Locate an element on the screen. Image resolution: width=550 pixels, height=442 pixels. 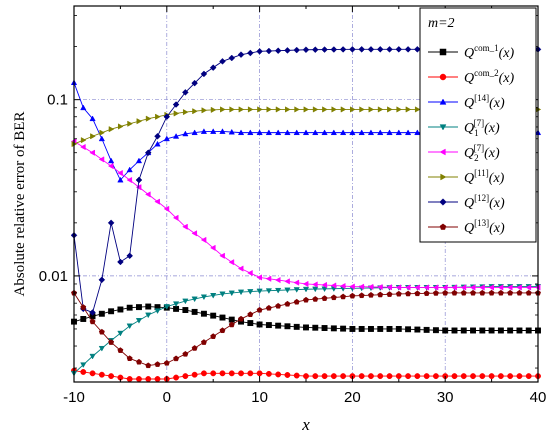
legend-entry-com2: Qcom_2(x) is located at coordinates (471, 77).